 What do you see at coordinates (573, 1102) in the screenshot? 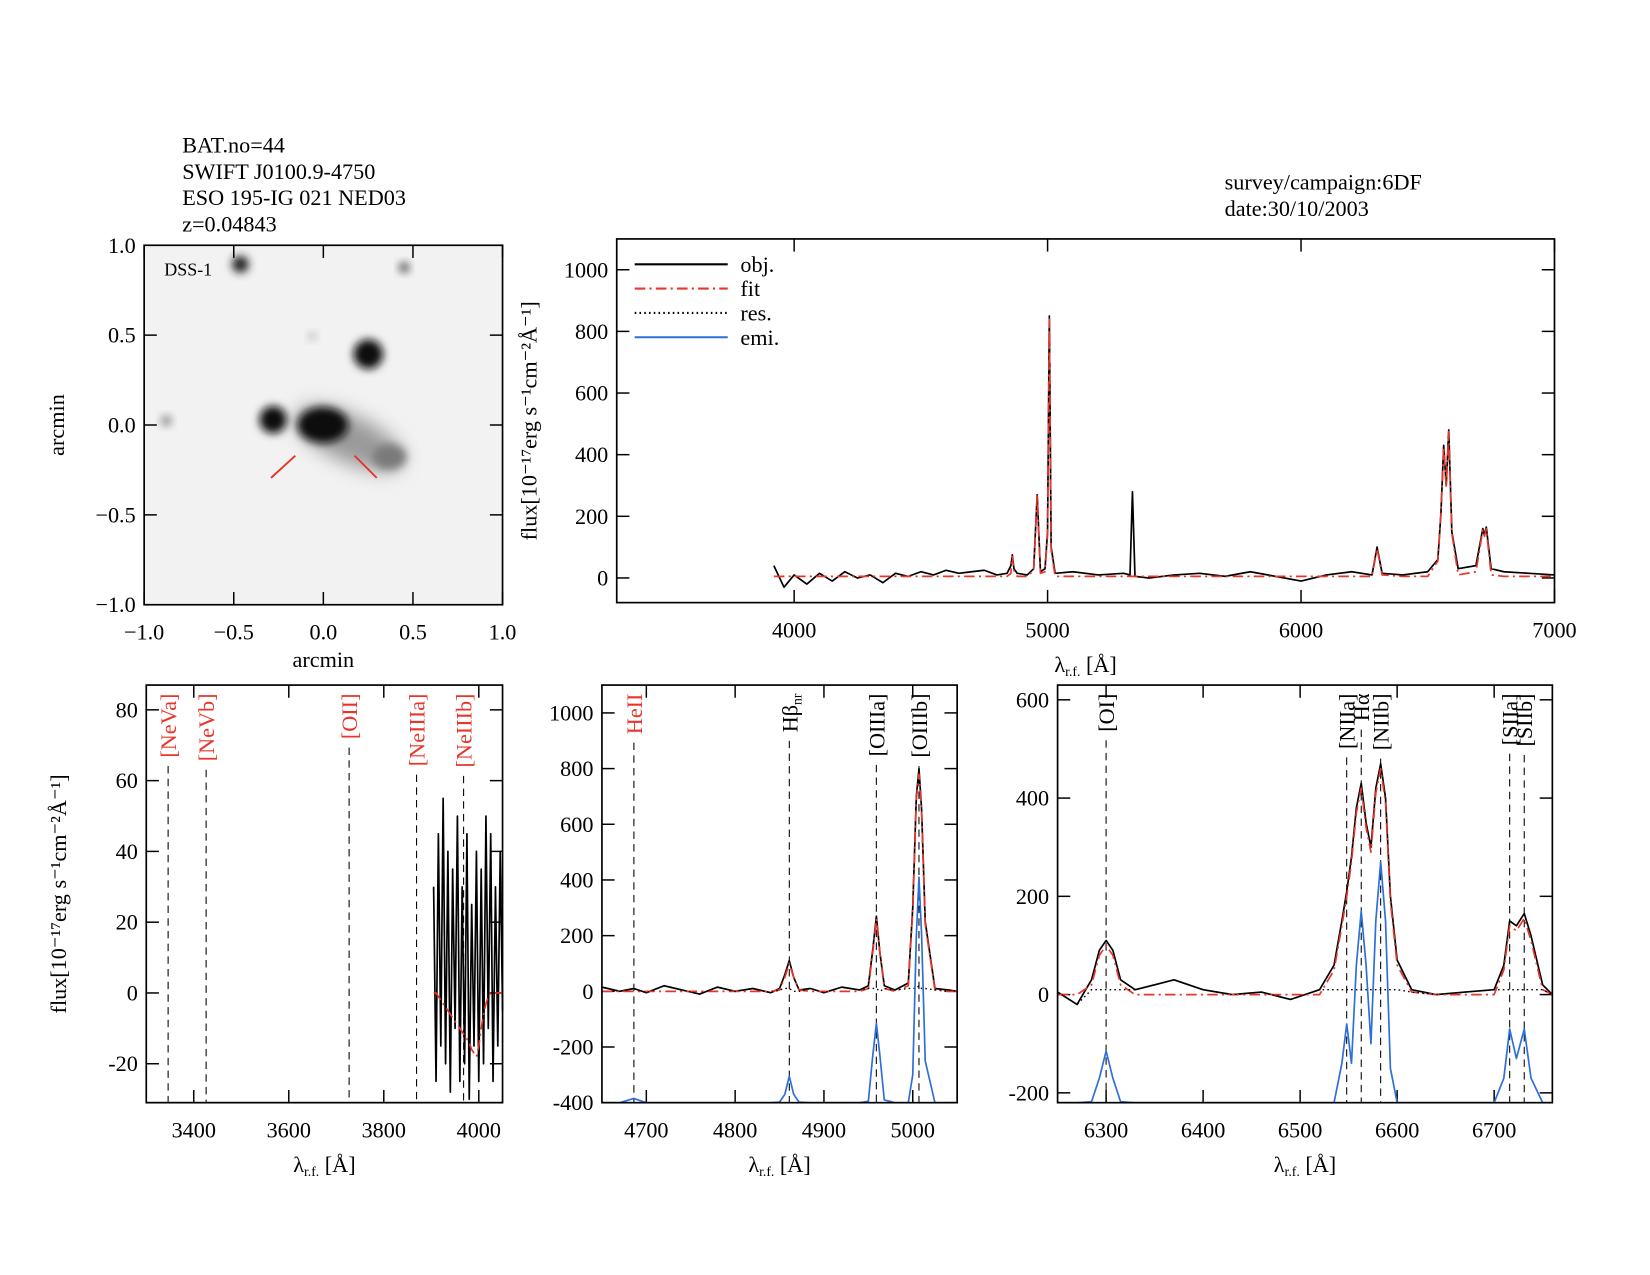
I see `y-tick-label: -400` at bounding box center [573, 1102].